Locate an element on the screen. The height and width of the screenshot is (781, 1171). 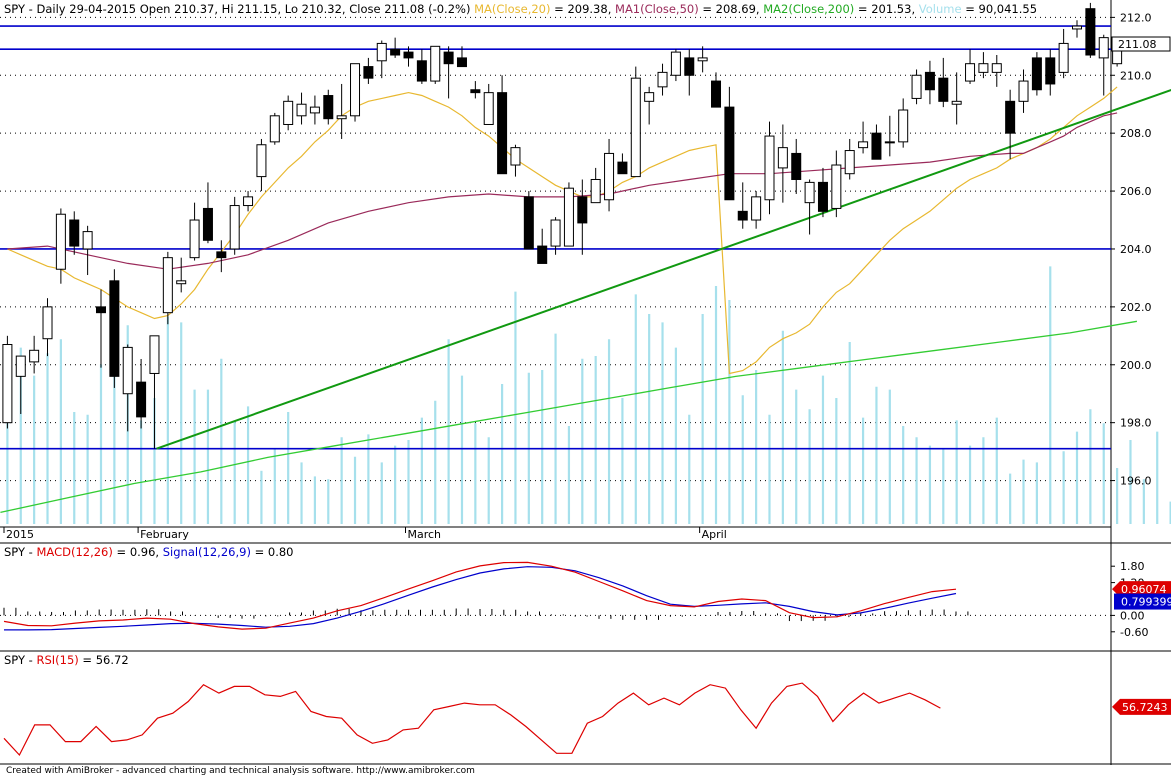
rsi-panel: 56.7243 is located at coordinates (587, 719).